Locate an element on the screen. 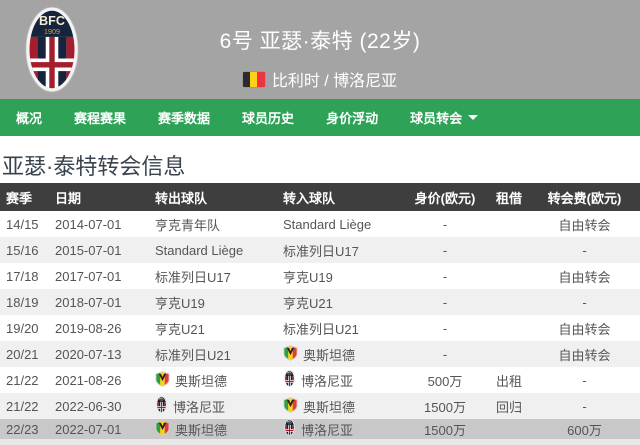 The height and width of the screenshot is (445, 640). season-cell: 14/15 is located at coordinates (22, 224).